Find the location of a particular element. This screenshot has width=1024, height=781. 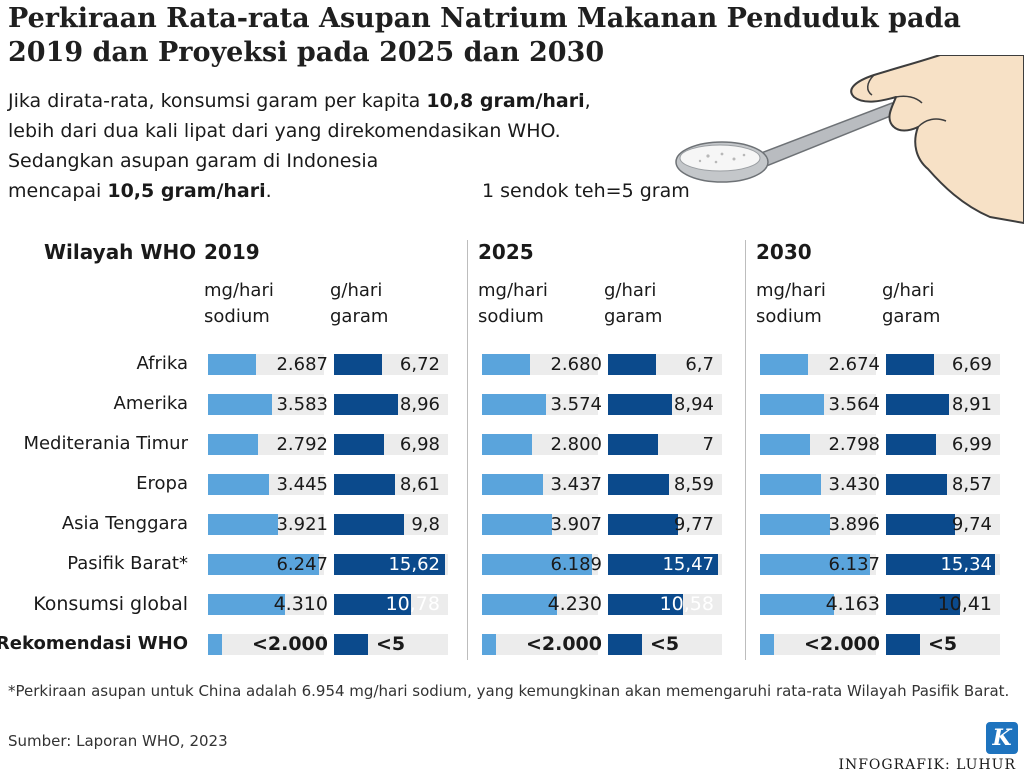

spoon-note: 1 sendok teh=5 gram is located at coordinates (586, 191).